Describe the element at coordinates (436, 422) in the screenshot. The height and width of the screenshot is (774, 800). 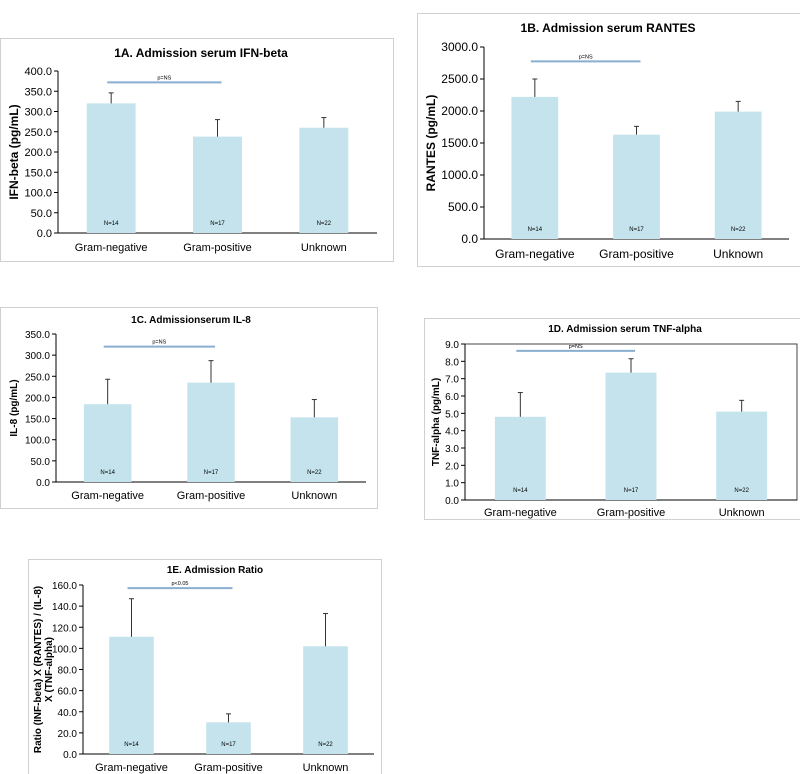
I see `y-axis-title: TNF-alpha (pg/mL)` at that location.